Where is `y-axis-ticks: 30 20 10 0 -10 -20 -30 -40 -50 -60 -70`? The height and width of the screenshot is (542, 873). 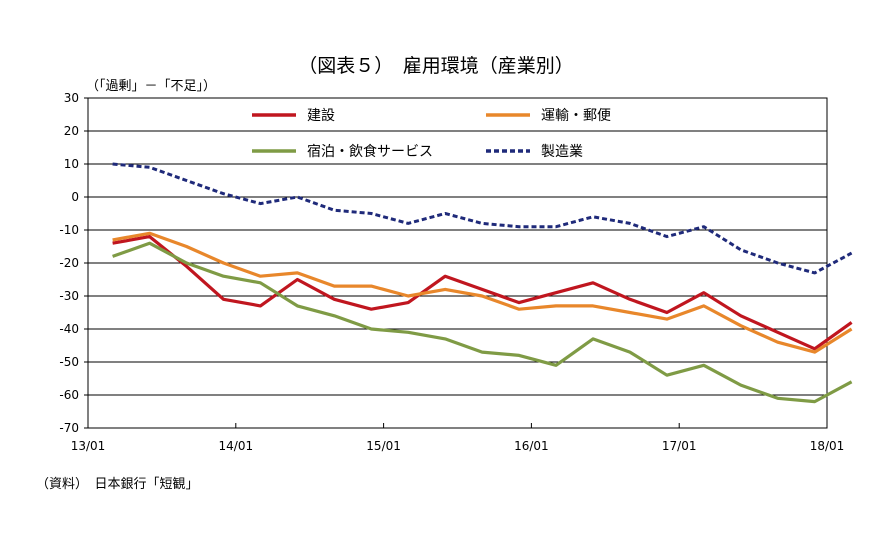 y-axis-ticks: 30 20 10 0 -10 -20 -30 -40 -50 -60 -70 is located at coordinates (73, 263).